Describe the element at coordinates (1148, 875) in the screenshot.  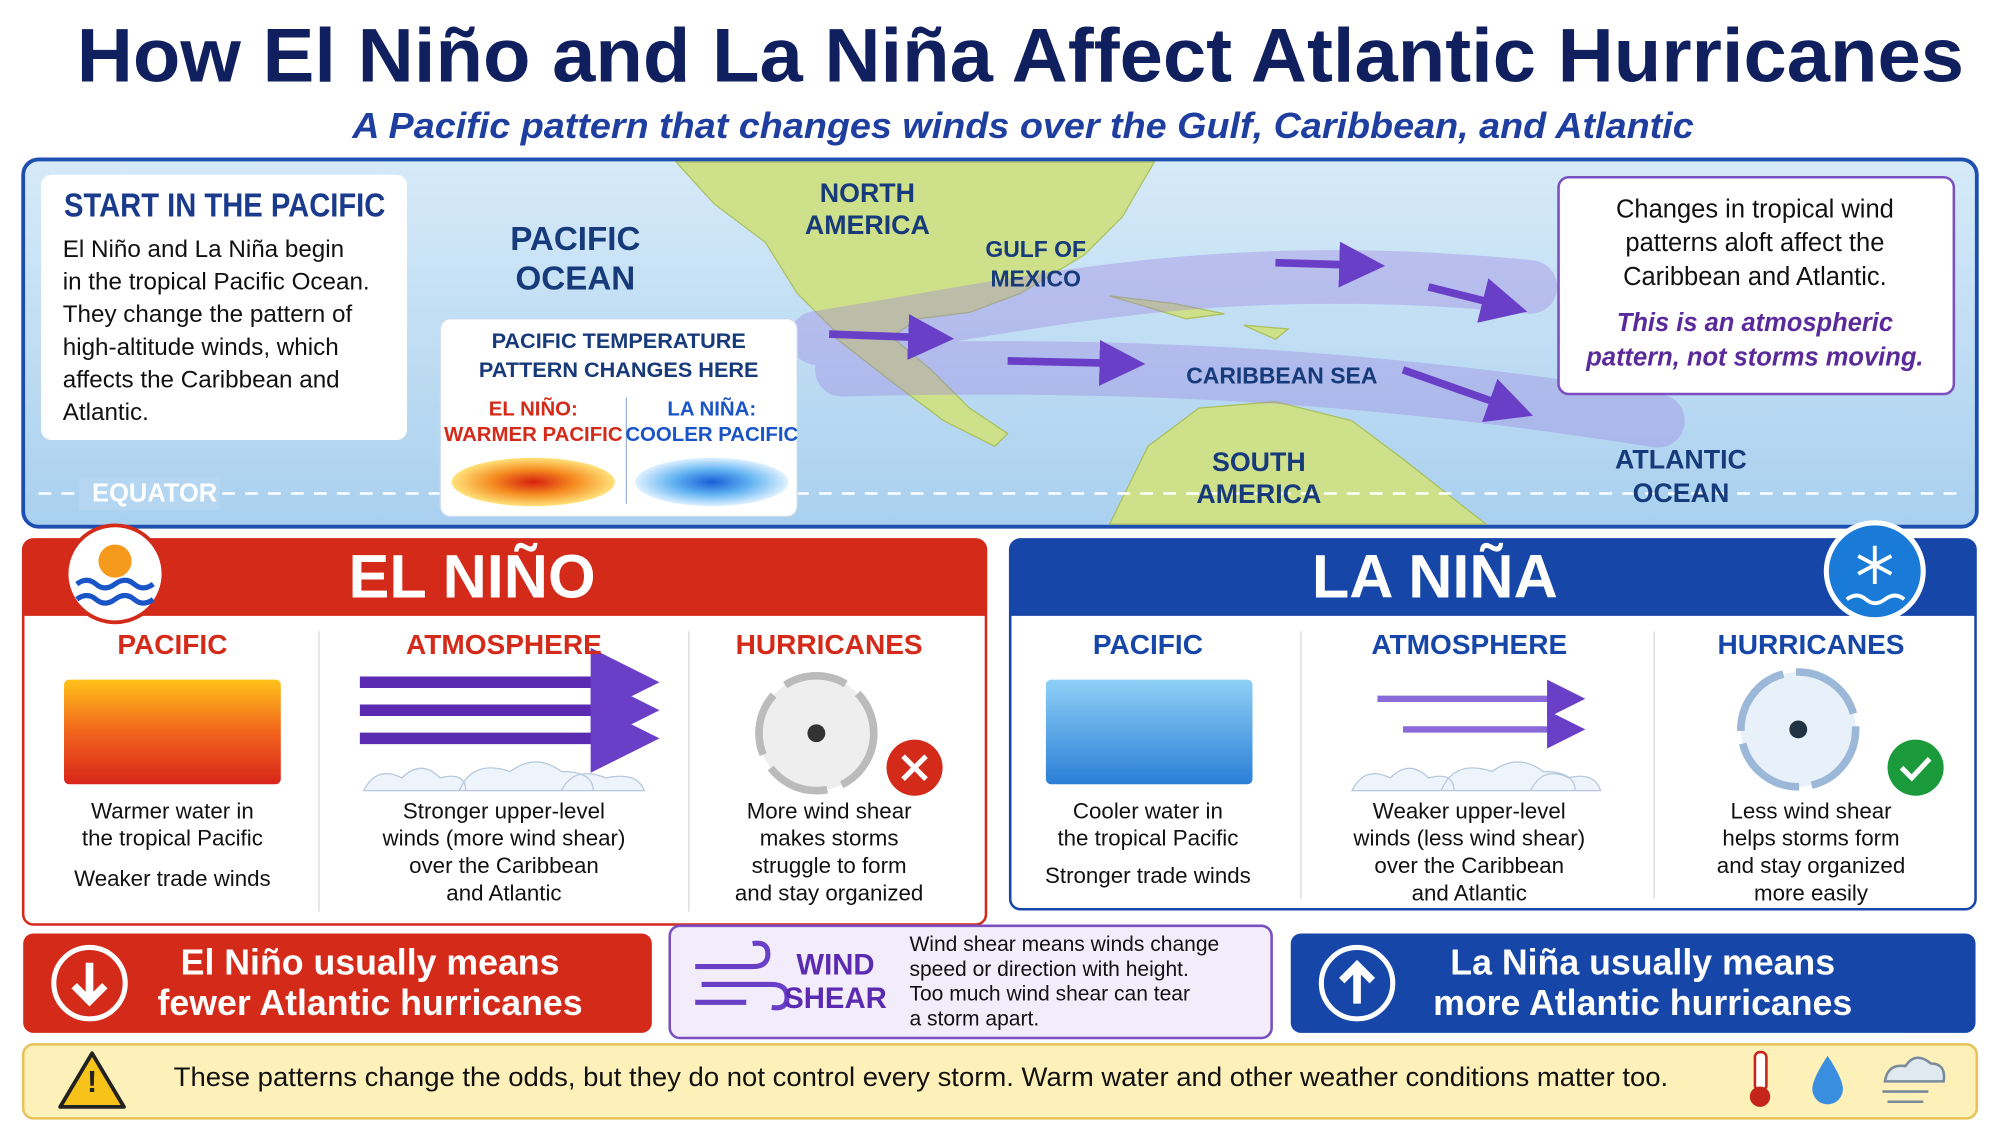
I see `column-extra: Stronger trade winds` at that location.